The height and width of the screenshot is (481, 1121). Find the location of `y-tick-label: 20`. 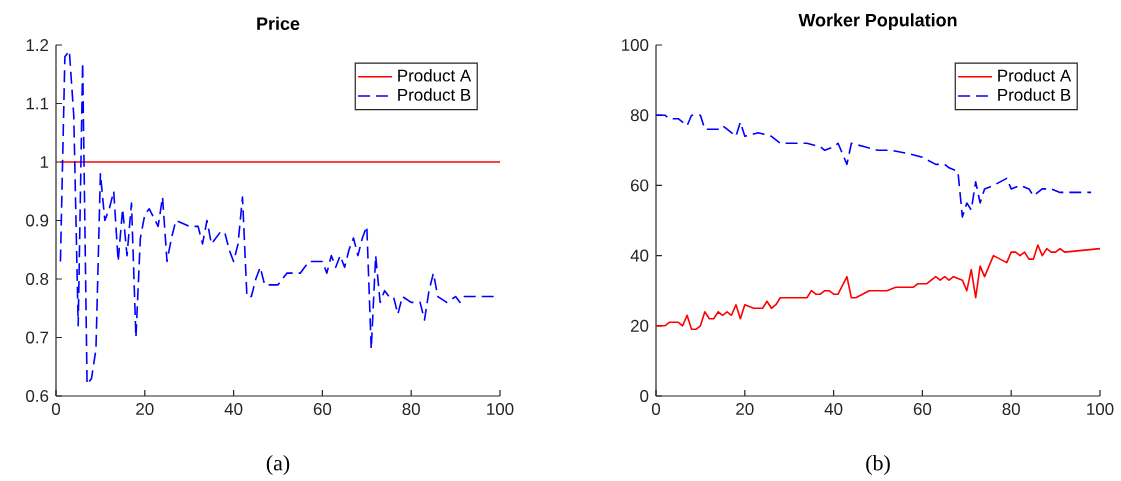

y-tick-label: 20 is located at coordinates (639, 325).